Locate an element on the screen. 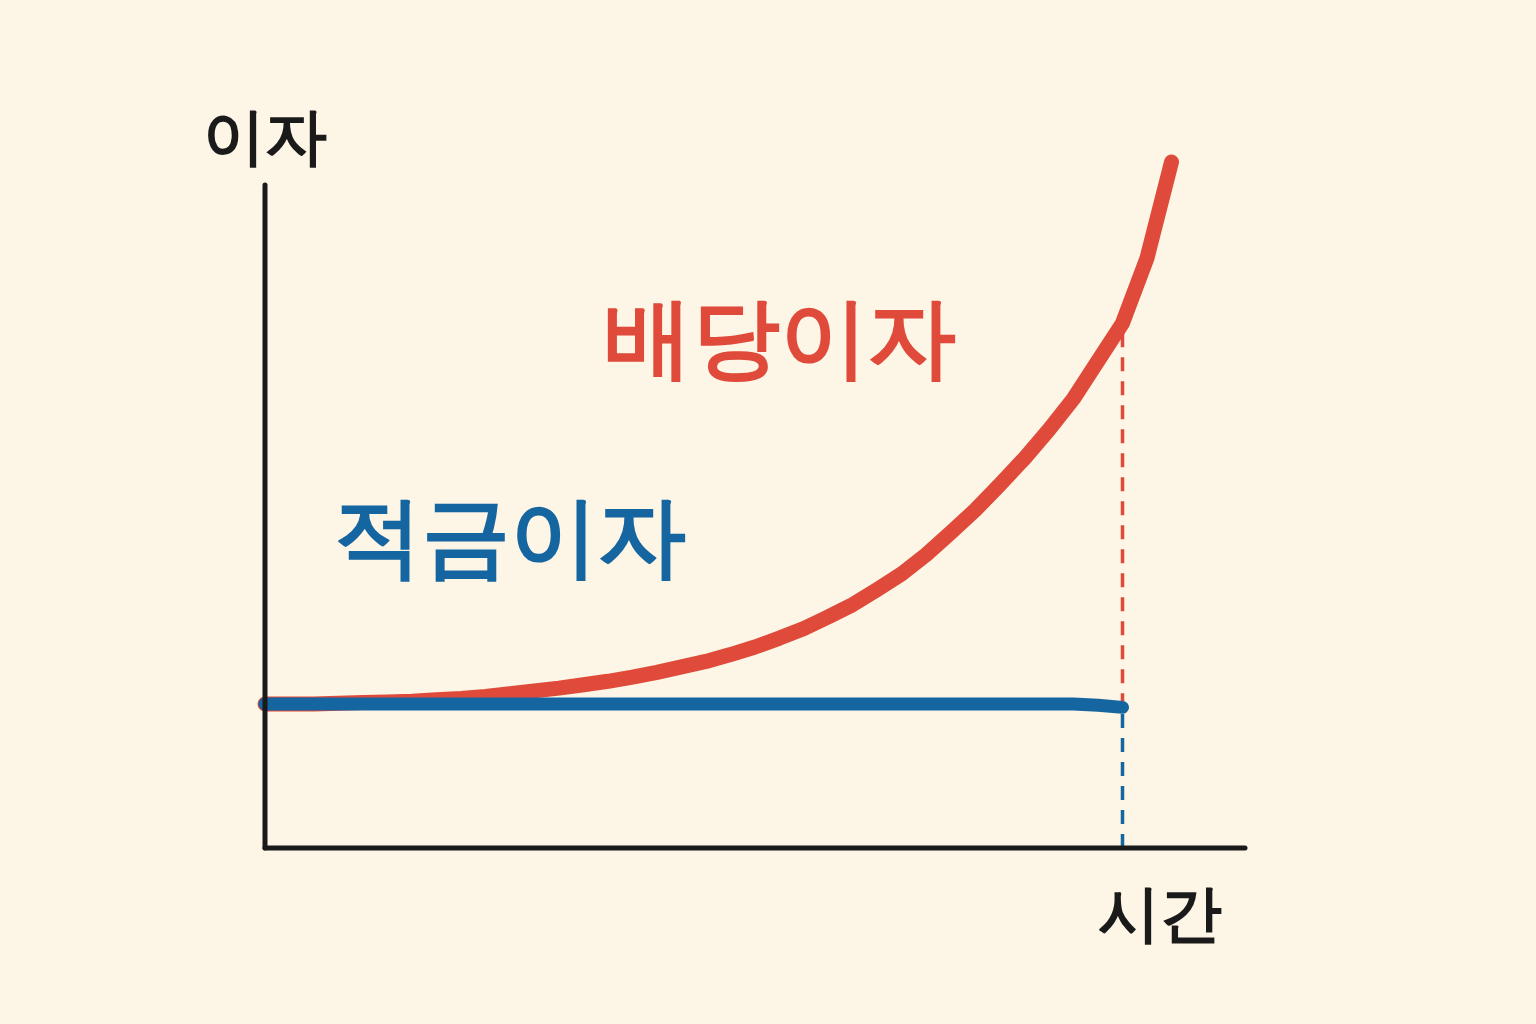 This screenshot has width=1536, height=1024. y-axis-title: 이자 is located at coordinates (265, 136).